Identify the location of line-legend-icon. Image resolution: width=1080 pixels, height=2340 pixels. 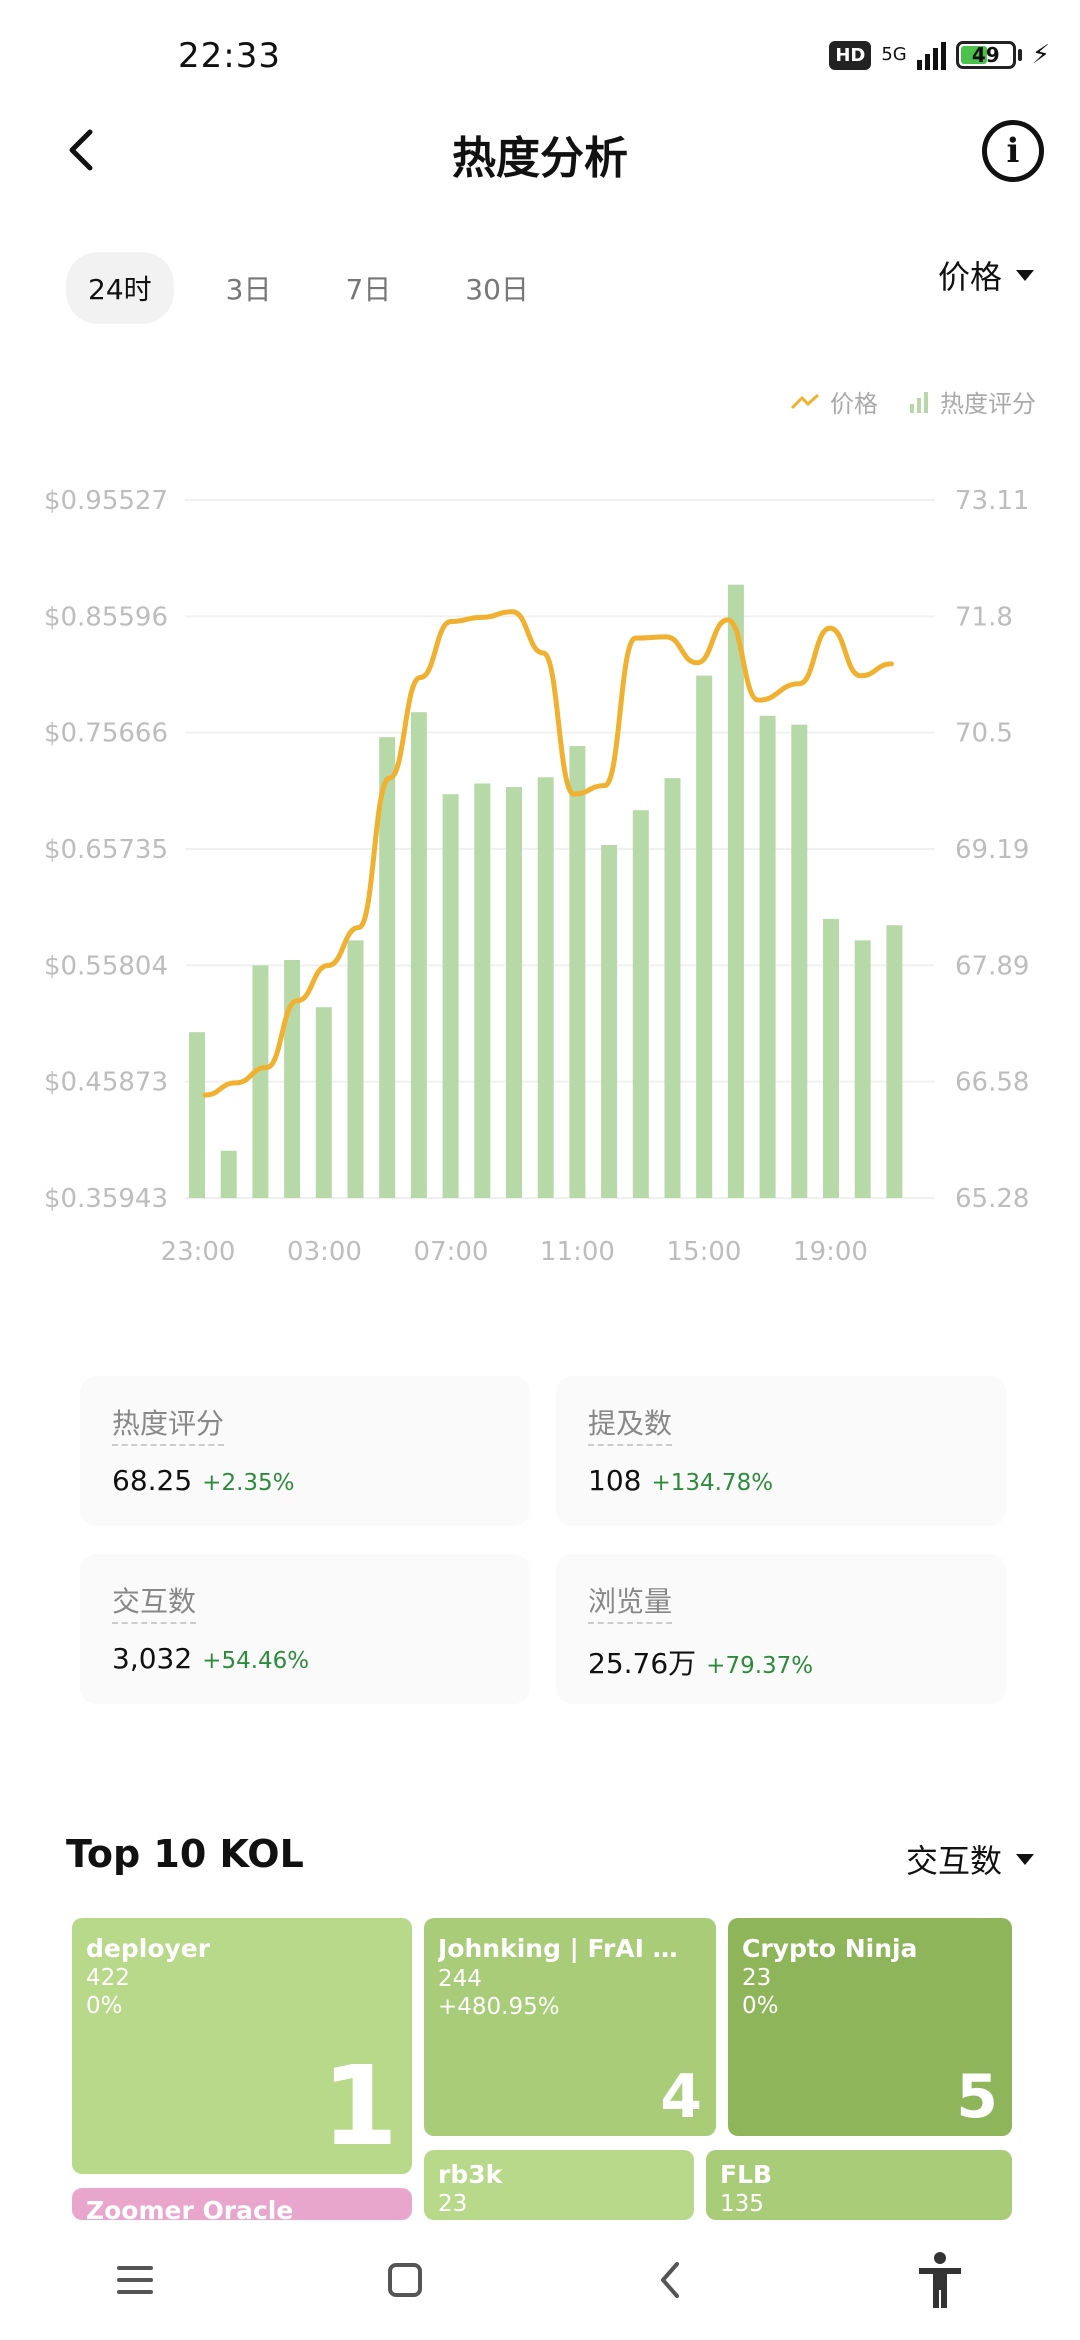
(805, 401).